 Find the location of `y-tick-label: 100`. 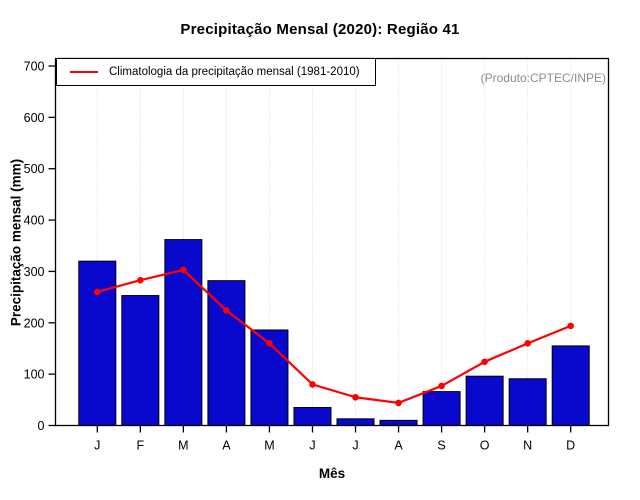

y-tick-label: 100 is located at coordinates (34, 375).